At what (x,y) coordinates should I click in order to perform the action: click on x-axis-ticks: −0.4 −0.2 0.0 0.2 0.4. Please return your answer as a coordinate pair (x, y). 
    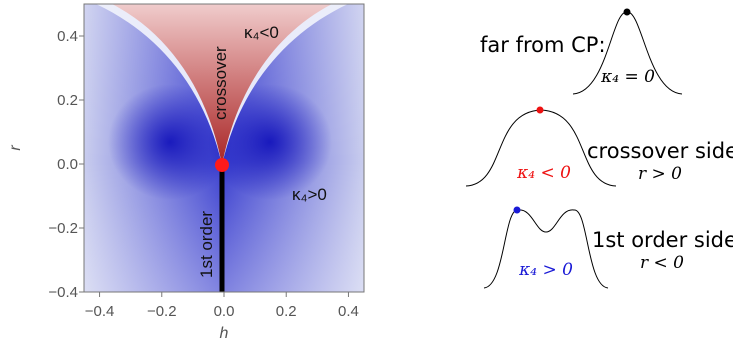
    Looking at the image, I should click on (222, 306).